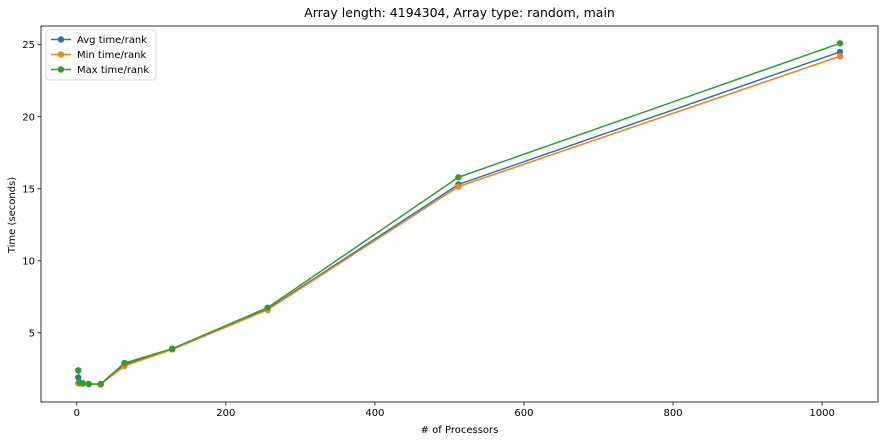 The width and height of the screenshot is (885, 445). I want to click on legend-entry-max-time-rank: Max time/rank, so click(100, 70).